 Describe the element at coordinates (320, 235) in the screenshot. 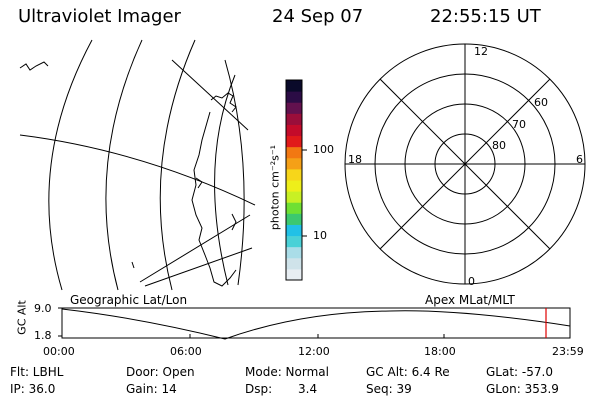

I see `colorbar-tick-10: 10` at that location.